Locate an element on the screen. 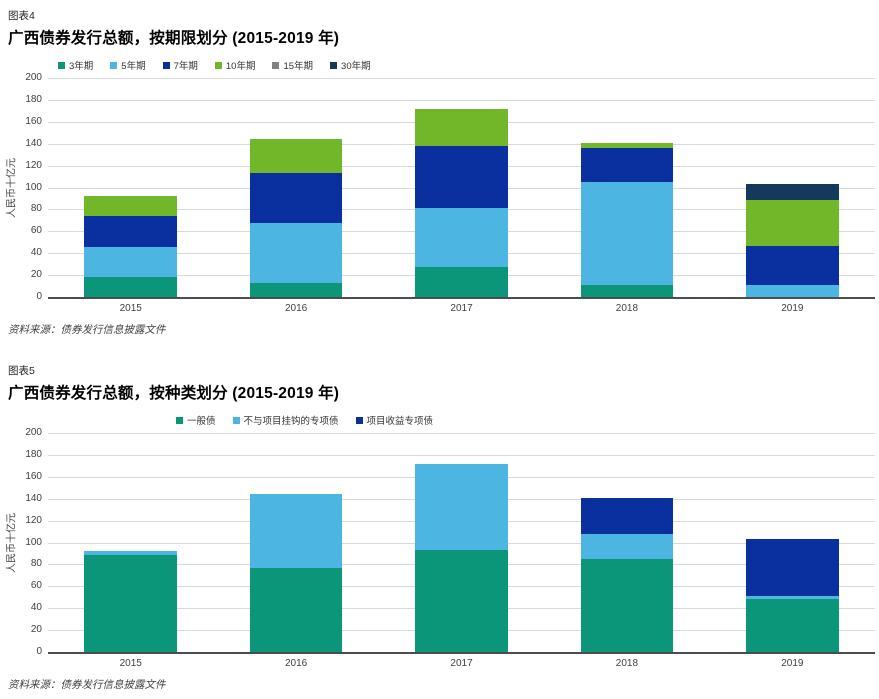 The image size is (879, 699). bar-segment-7年期-2017 is located at coordinates (461, 177).